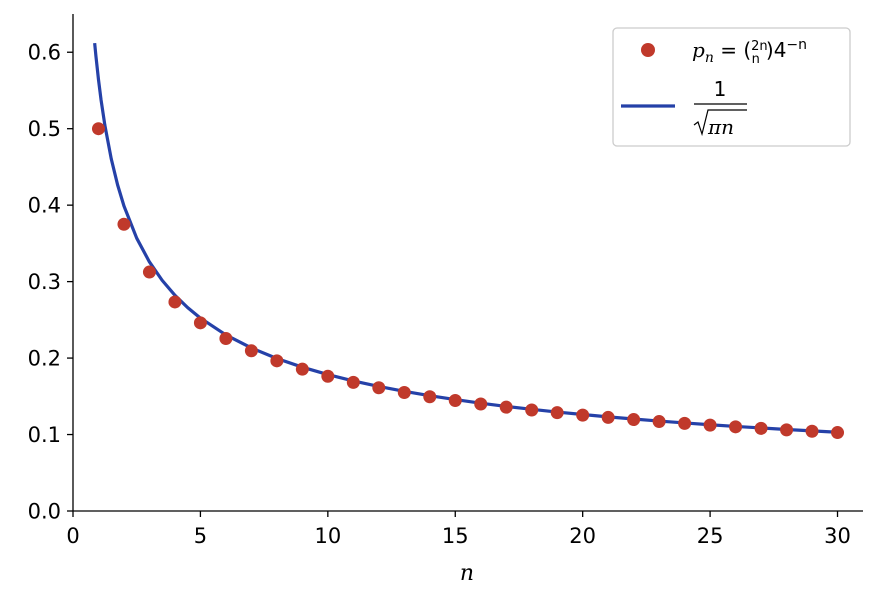 This screenshot has height=603, width=878. Describe the element at coordinates (44, 359) in the screenshot. I see `y-tick-label: 0.2` at that location.